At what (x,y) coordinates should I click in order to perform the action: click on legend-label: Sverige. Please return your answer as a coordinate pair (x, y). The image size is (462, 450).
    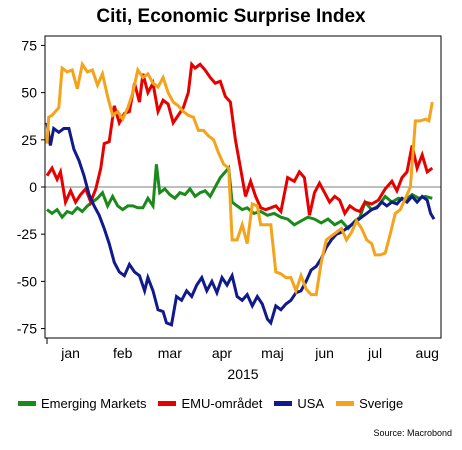
    Looking at the image, I should click on (381, 403).